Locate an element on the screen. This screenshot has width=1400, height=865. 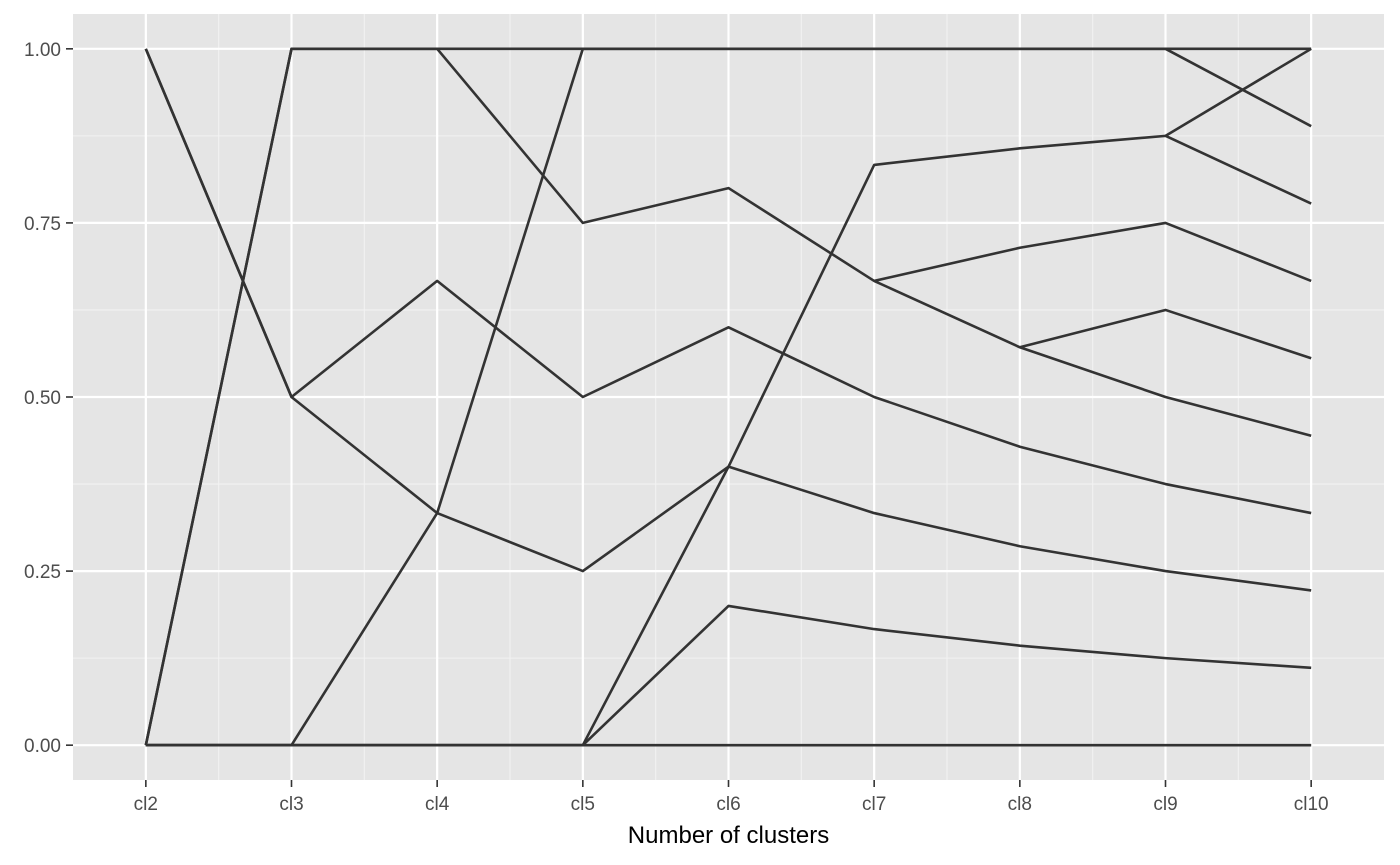
x-tick-label-cl4: cl4 is located at coordinates (437, 804).